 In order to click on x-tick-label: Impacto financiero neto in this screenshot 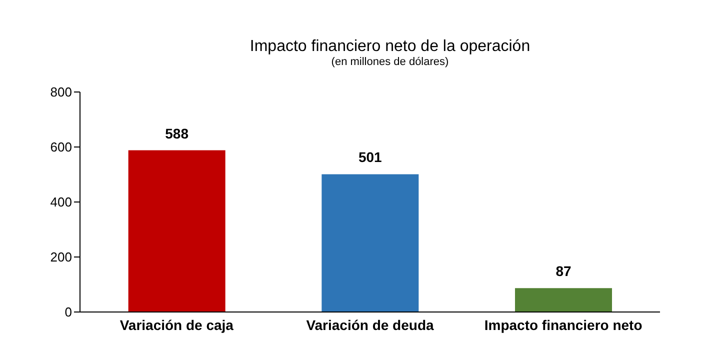, I will do `click(563, 324)`.